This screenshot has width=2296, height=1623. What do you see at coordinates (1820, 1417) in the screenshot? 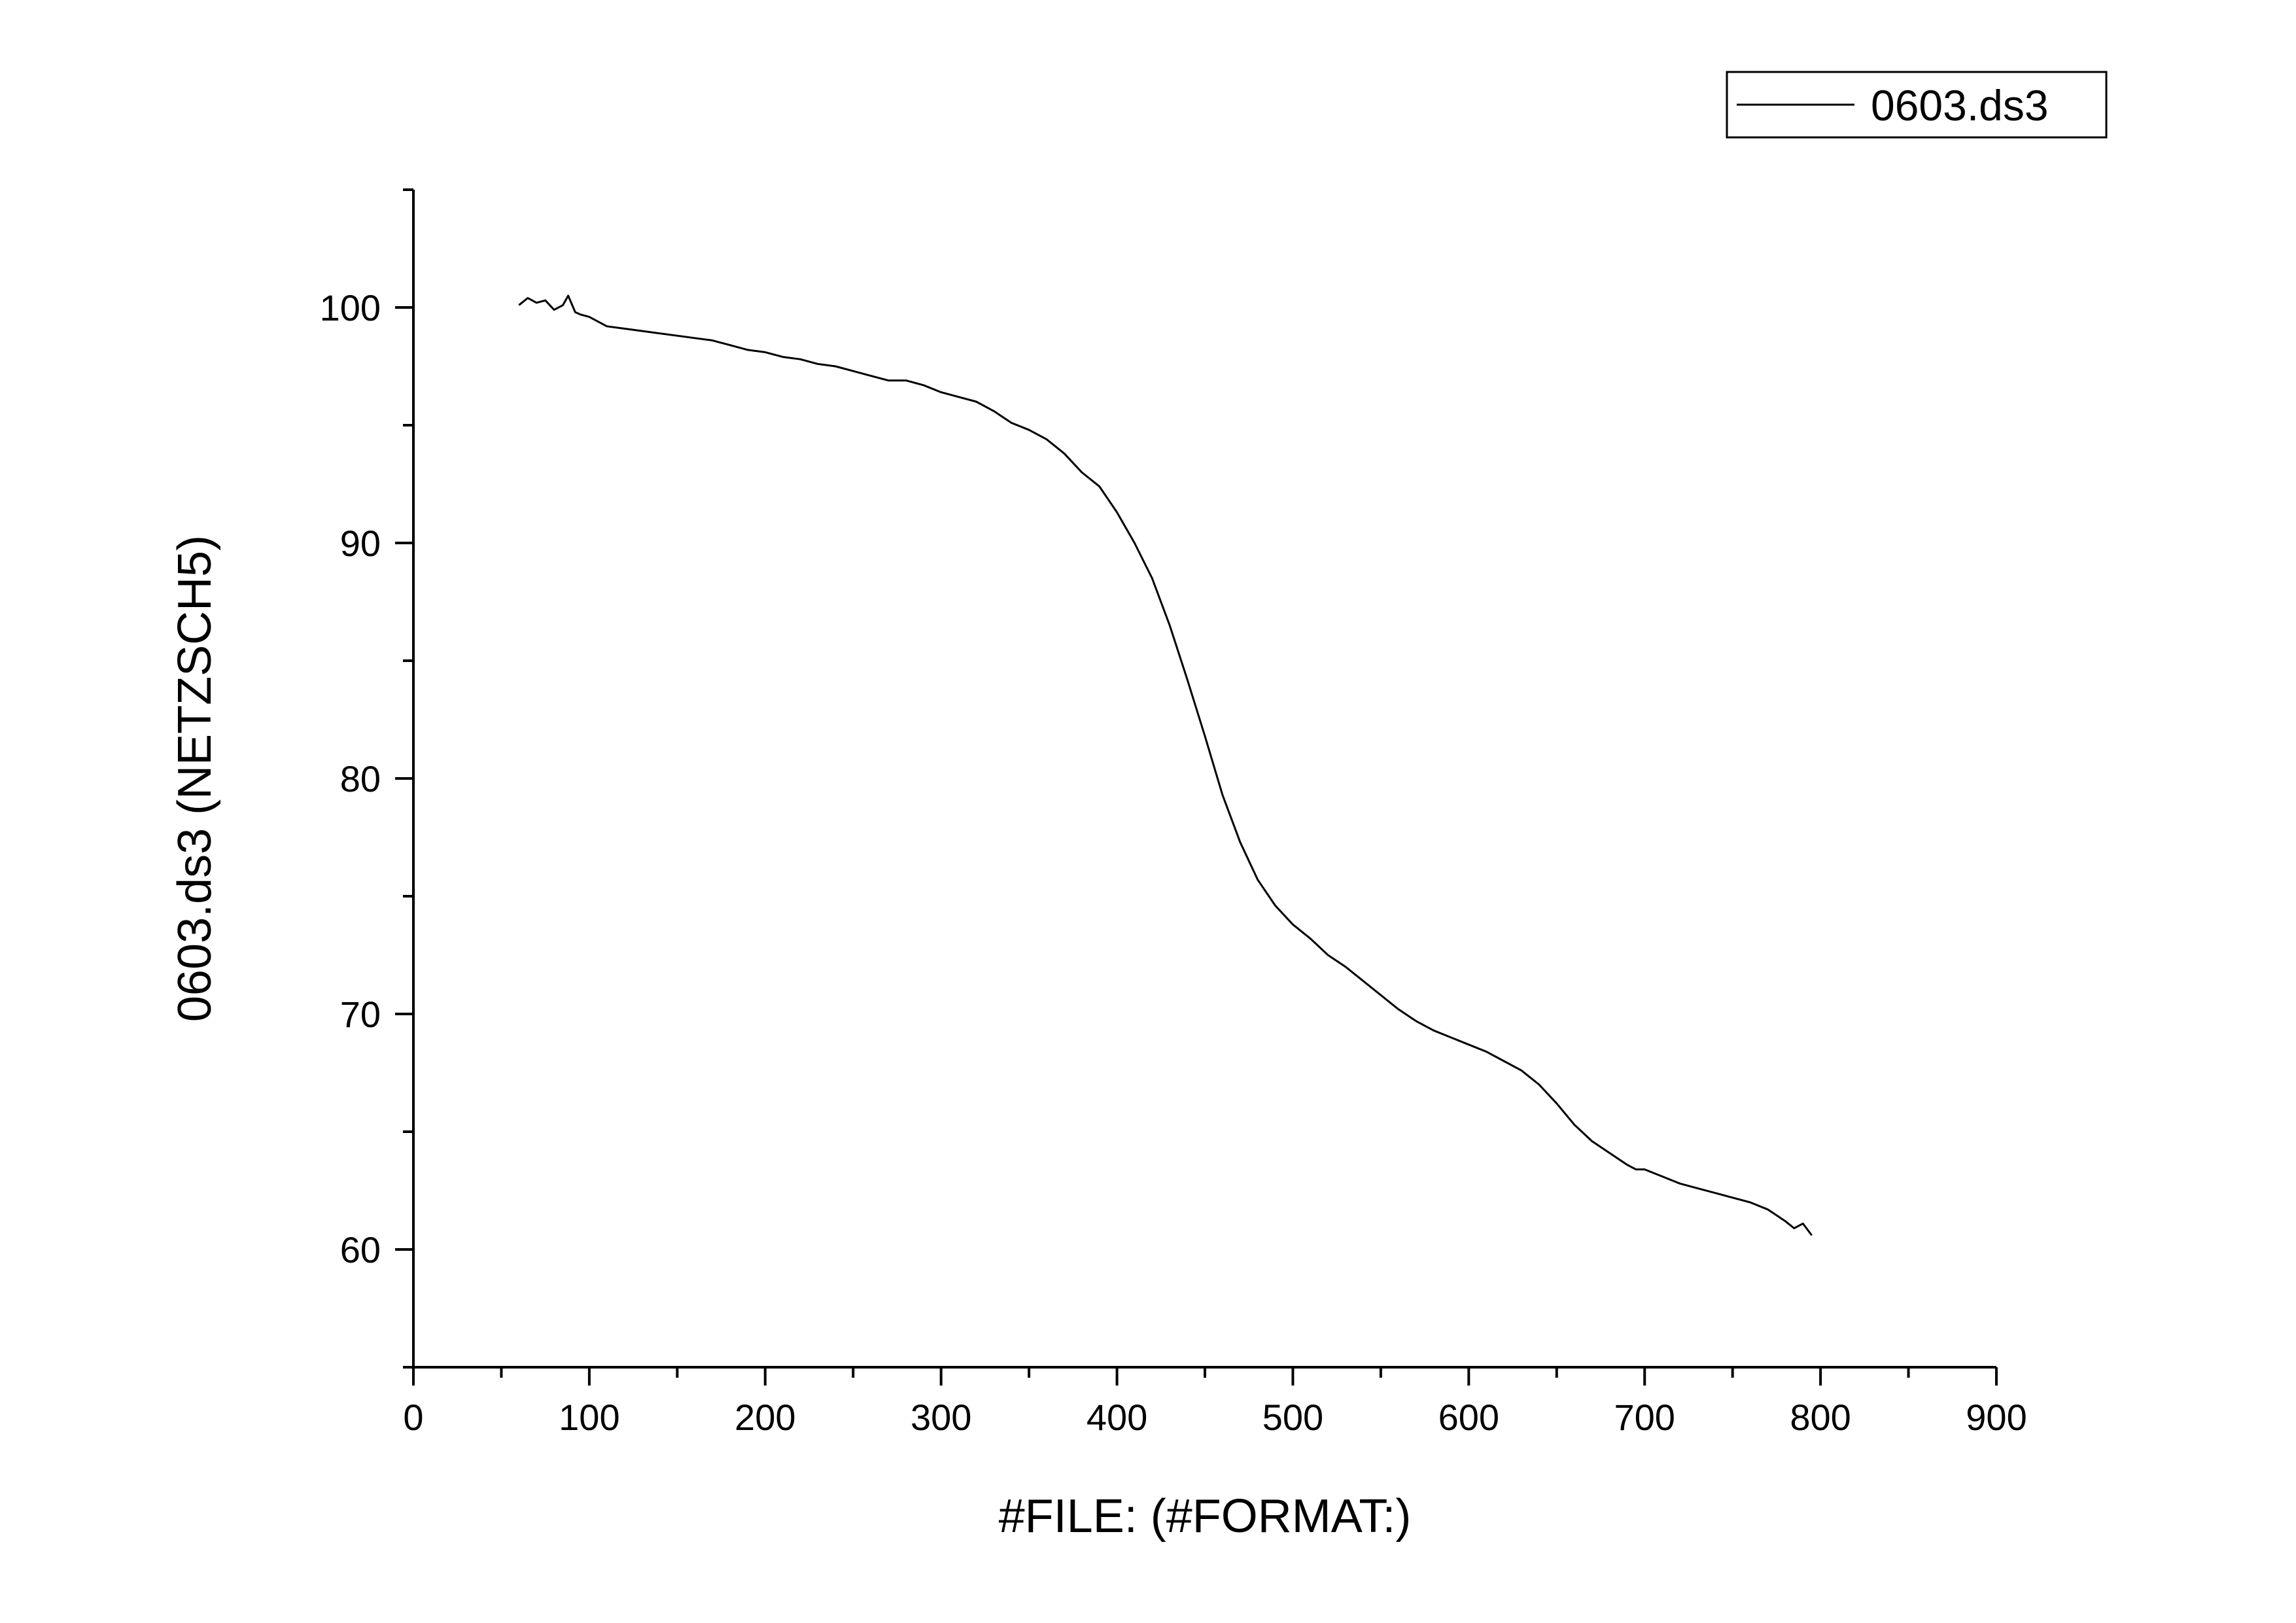
I see `x-tick-label: 800` at bounding box center [1820, 1417].